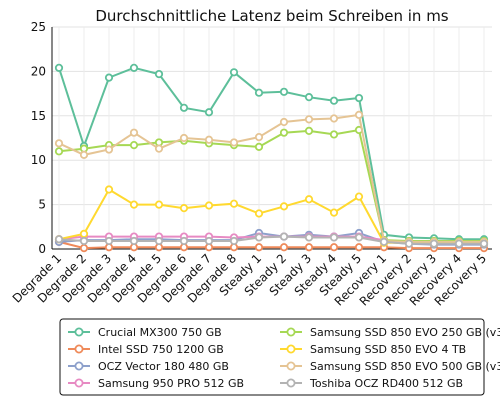  Describe the element at coordinates (38, 71) in the screenshot. I see `y-tick-label: 20` at that location.